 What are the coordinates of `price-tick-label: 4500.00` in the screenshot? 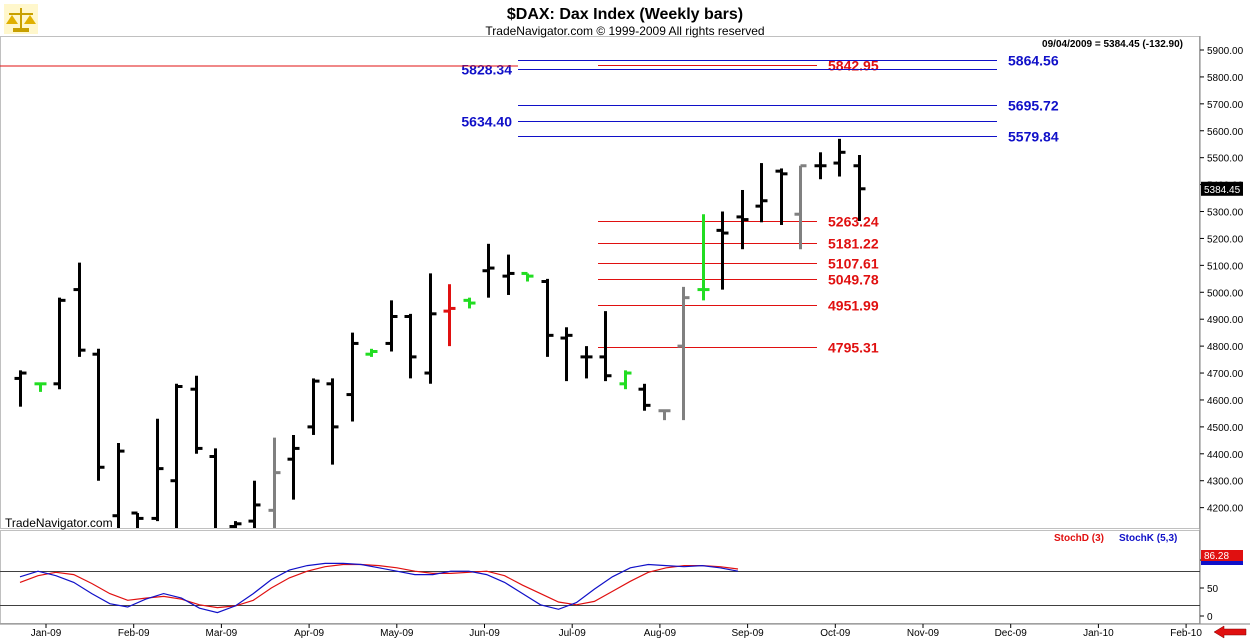 It's located at (1225, 428).